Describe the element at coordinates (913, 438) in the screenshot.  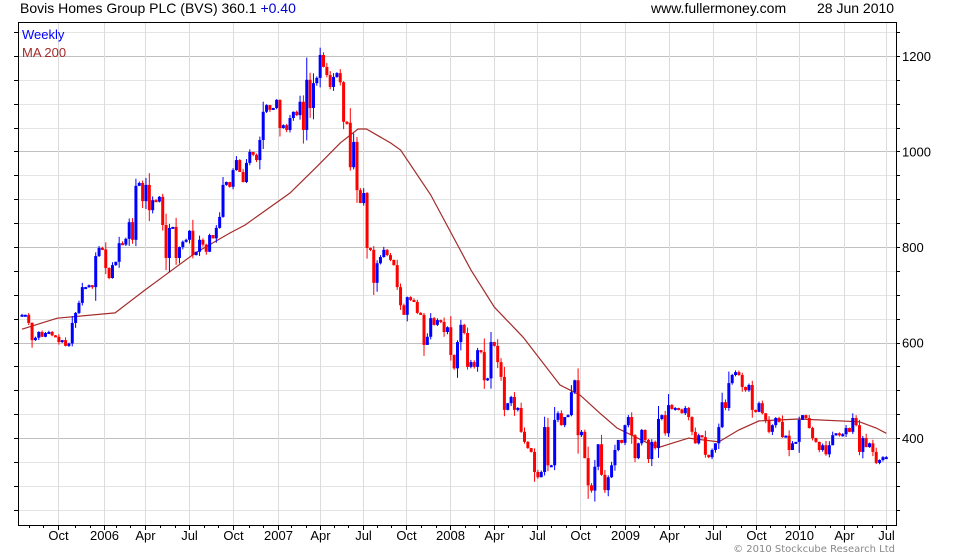
I see `y-tick-label: 400` at that location.